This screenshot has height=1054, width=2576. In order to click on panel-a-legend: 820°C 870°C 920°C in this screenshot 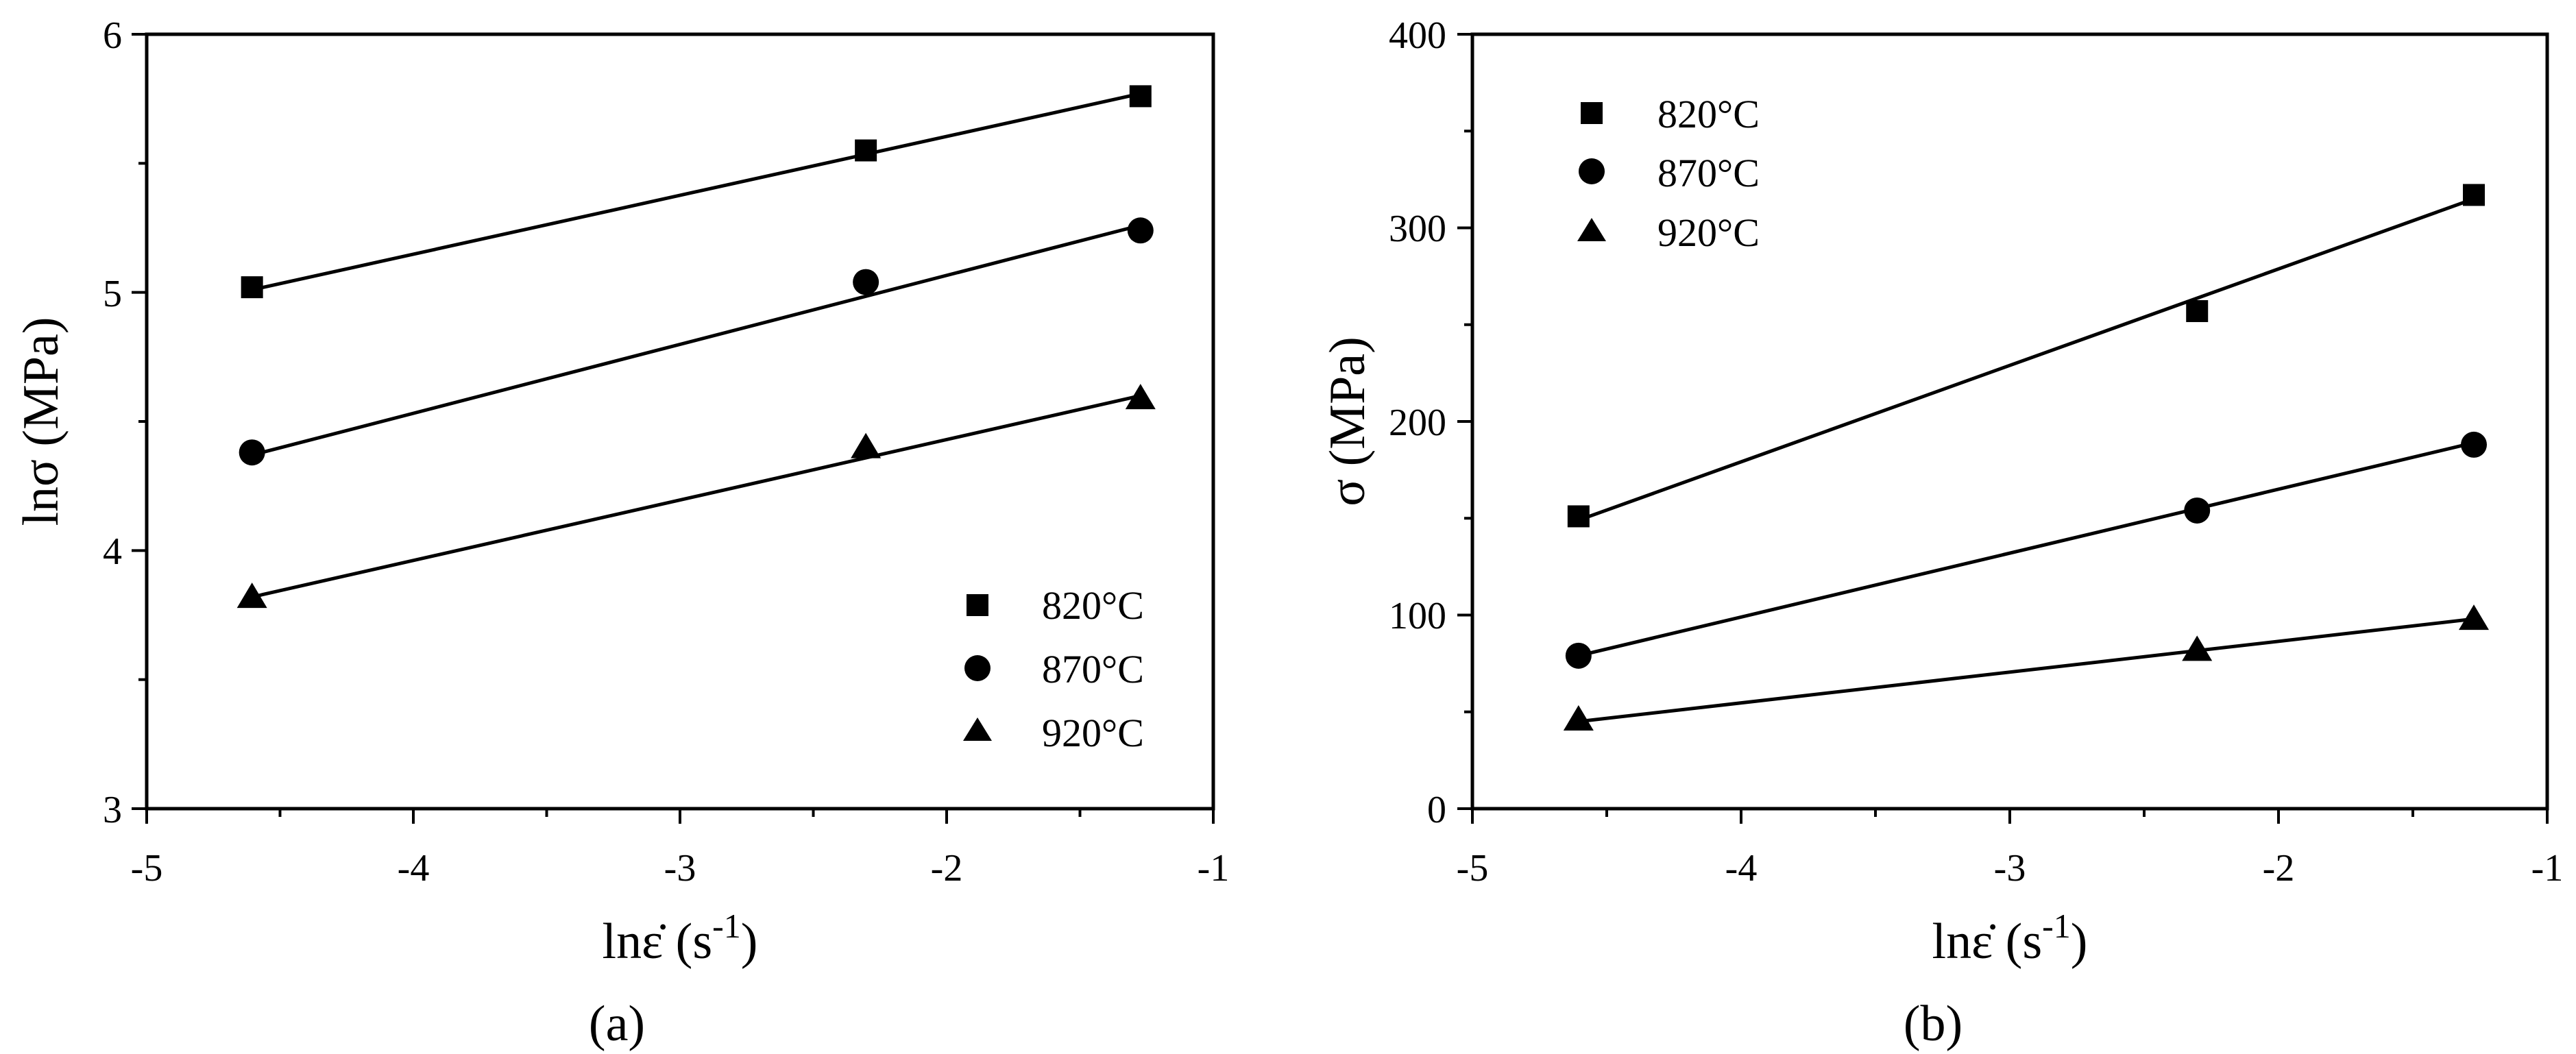, I will do `click(1053, 669)`.